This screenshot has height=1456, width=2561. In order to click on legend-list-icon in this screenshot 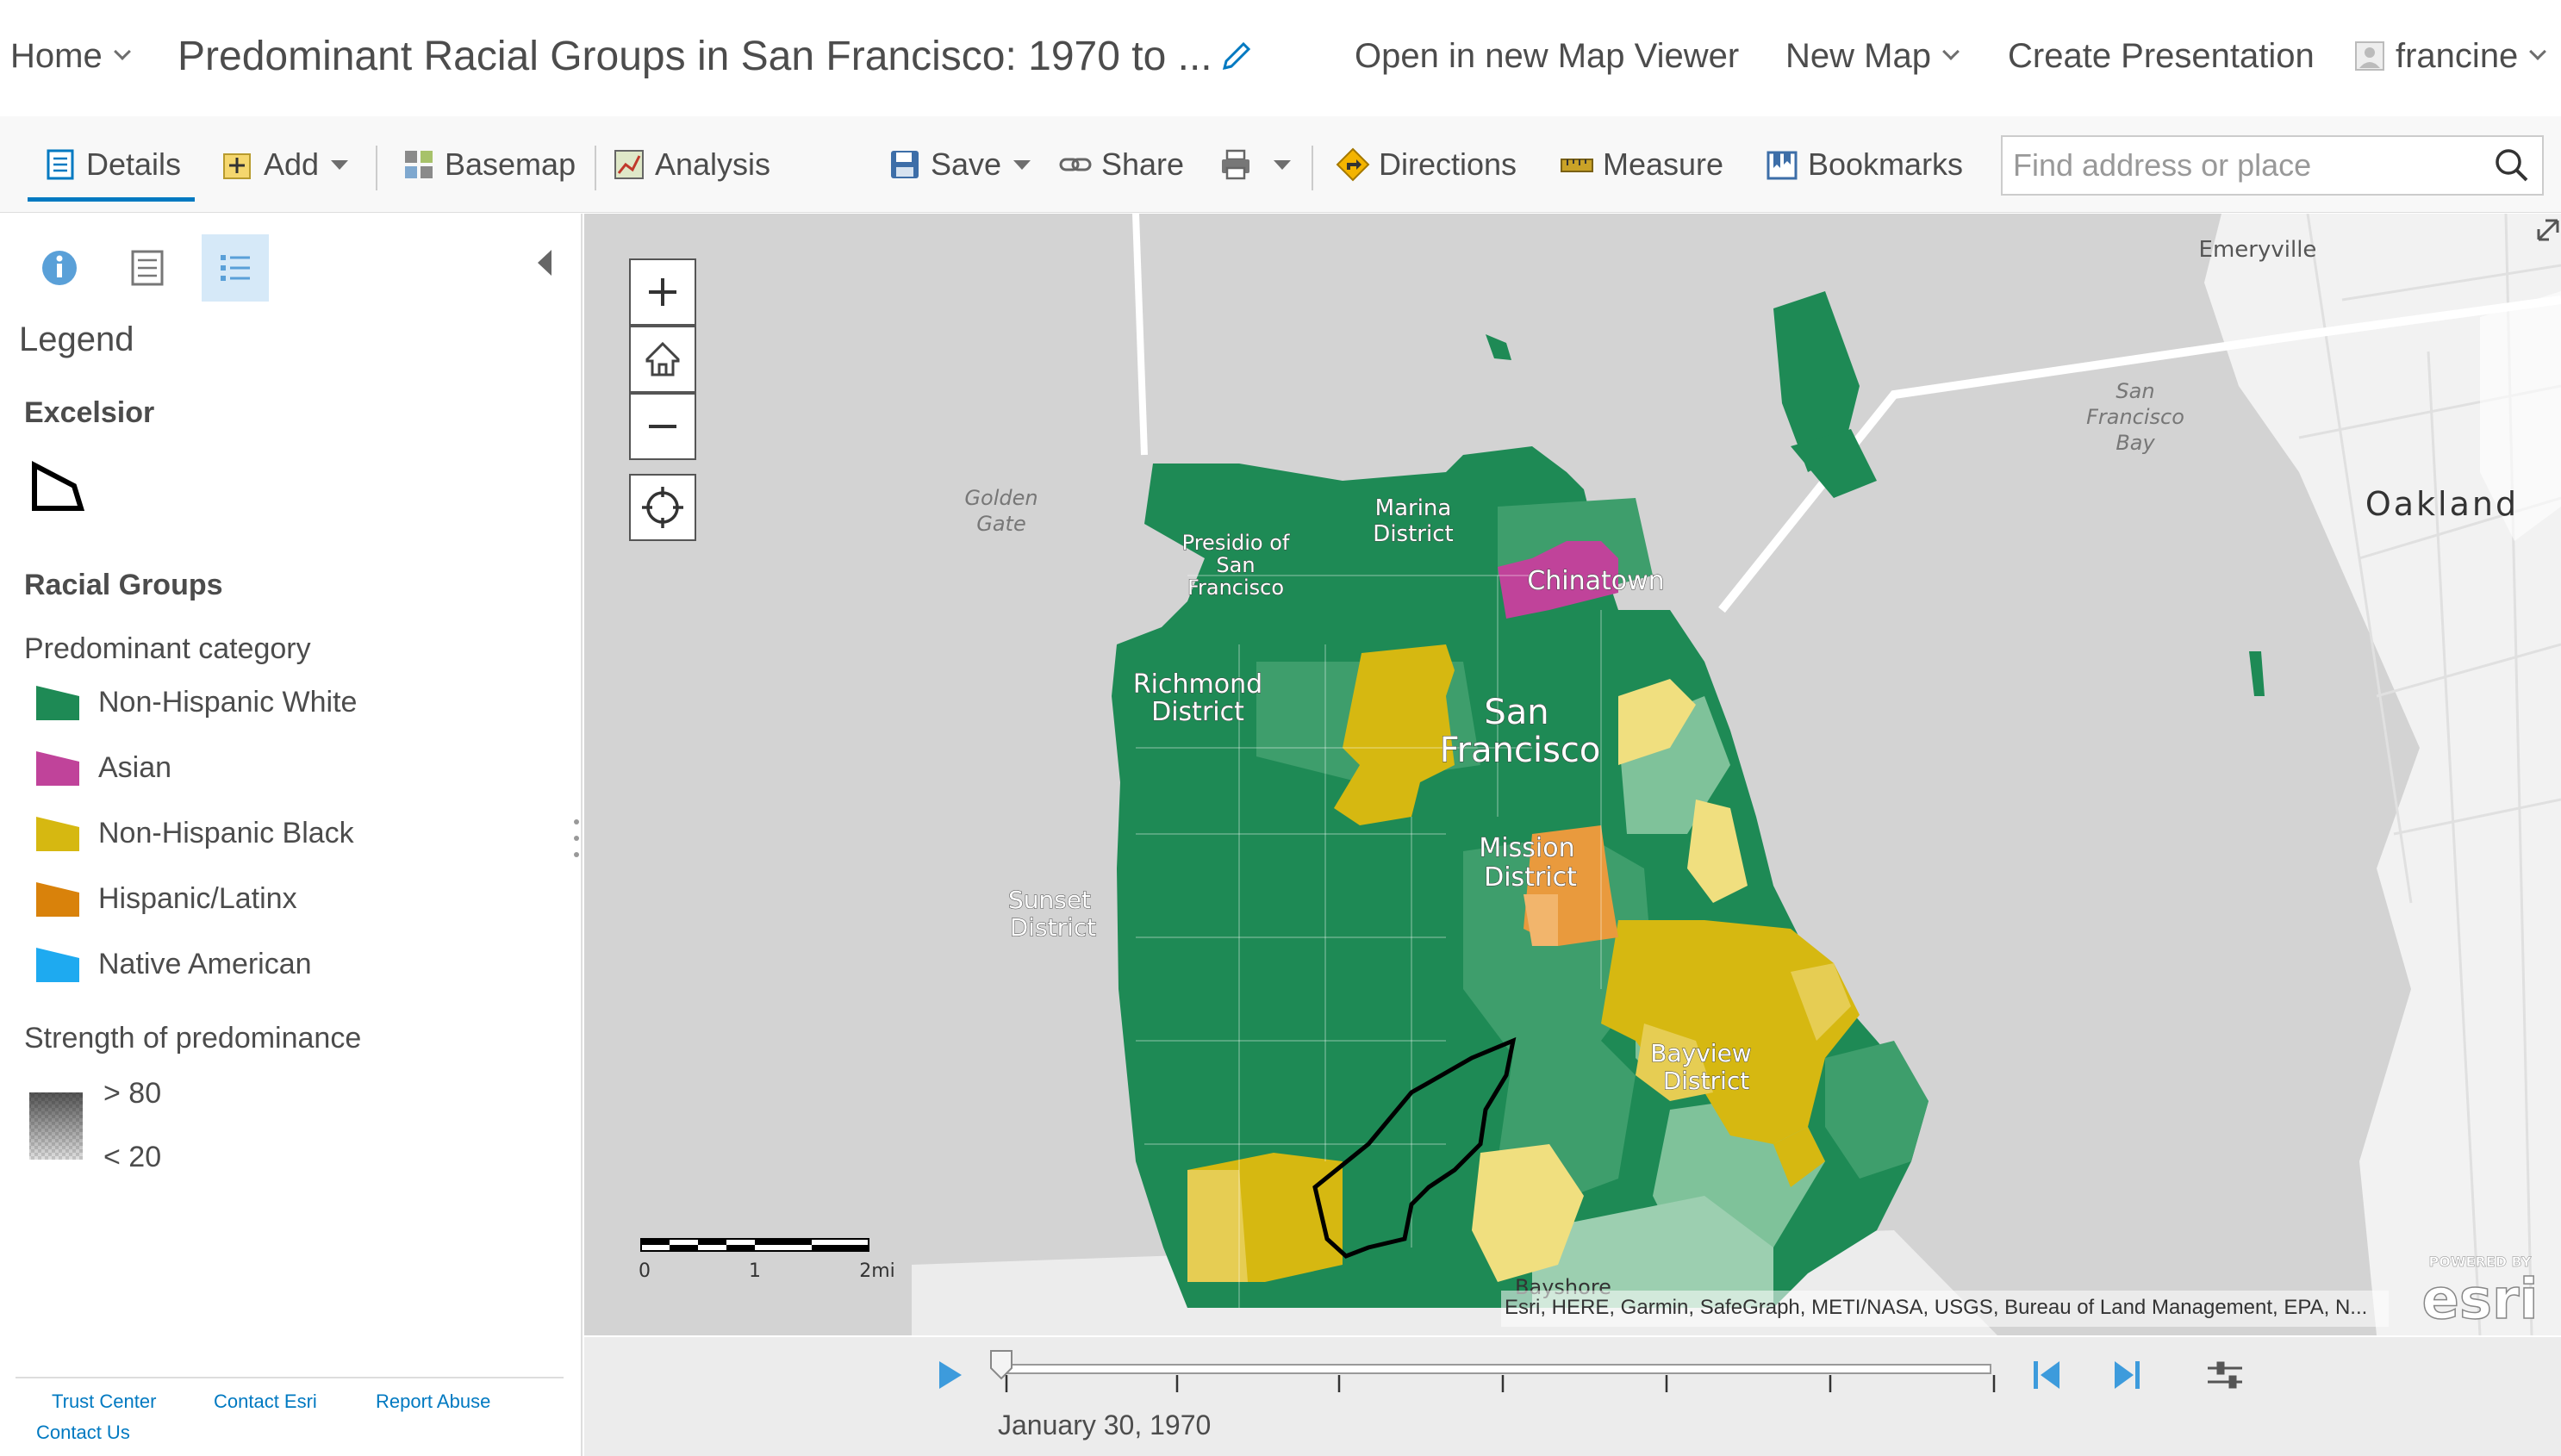, I will do `click(235, 268)`.